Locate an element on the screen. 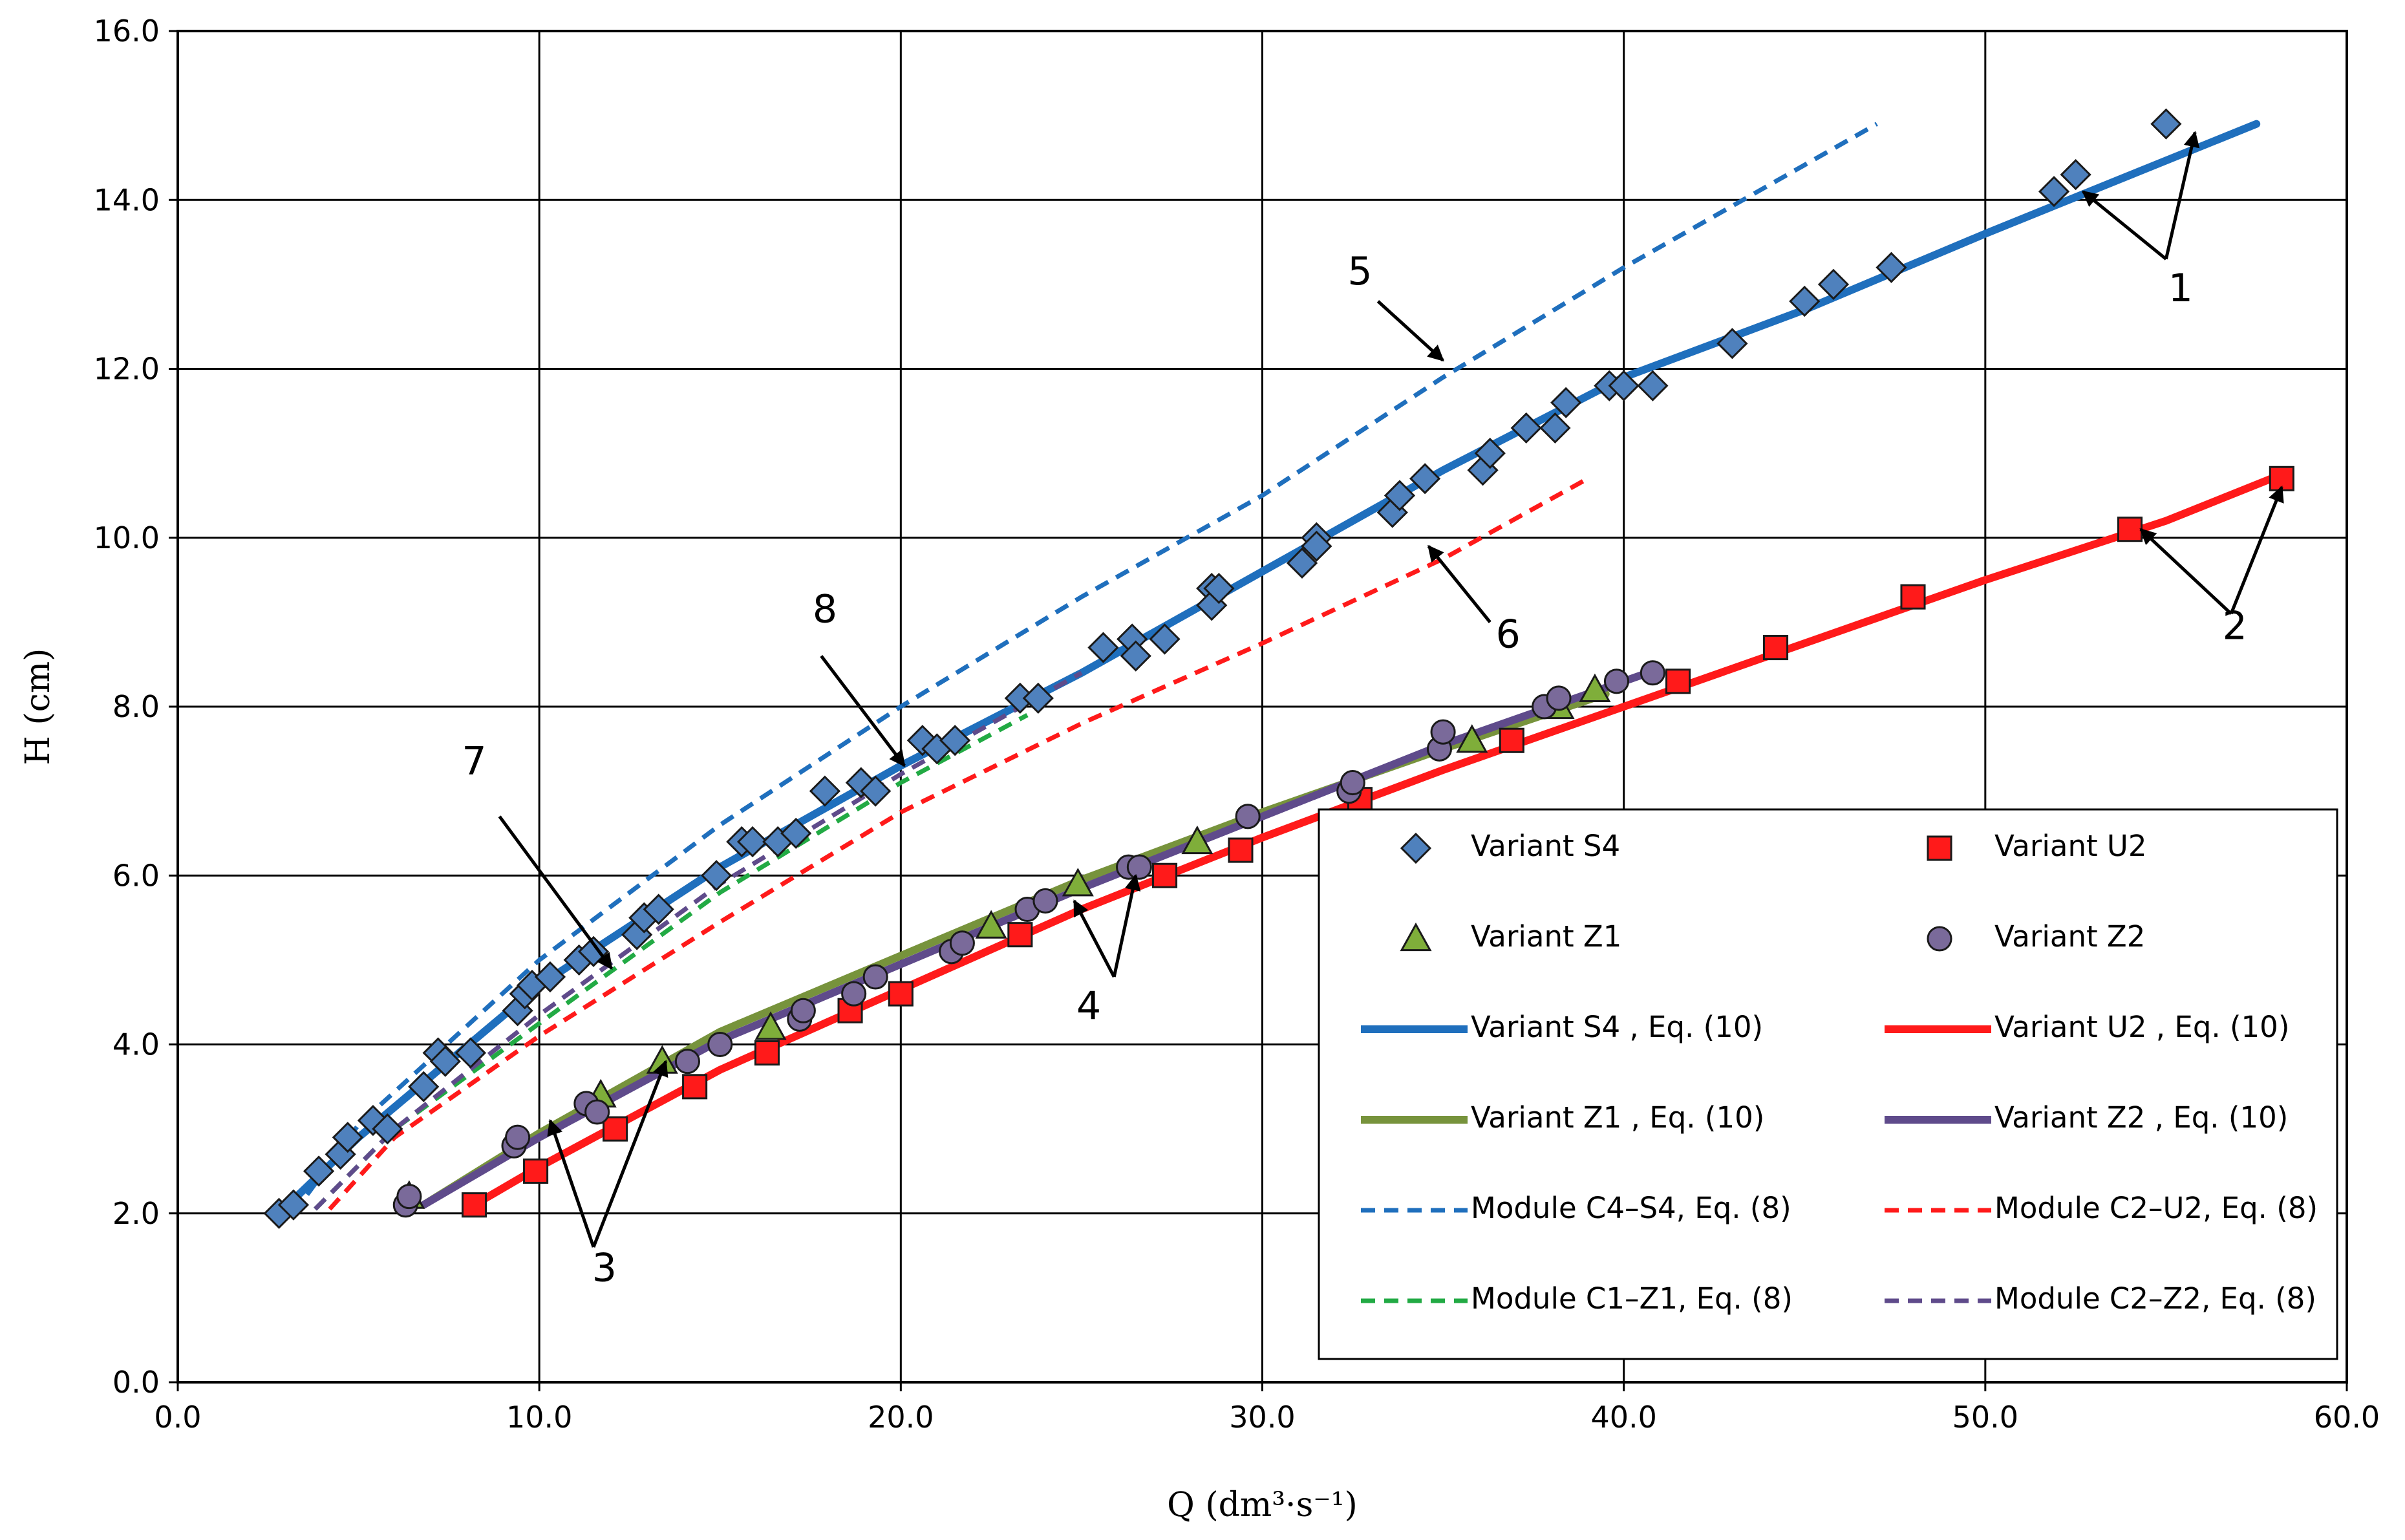  legend-marker-Z2 is located at coordinates (1940, 939).